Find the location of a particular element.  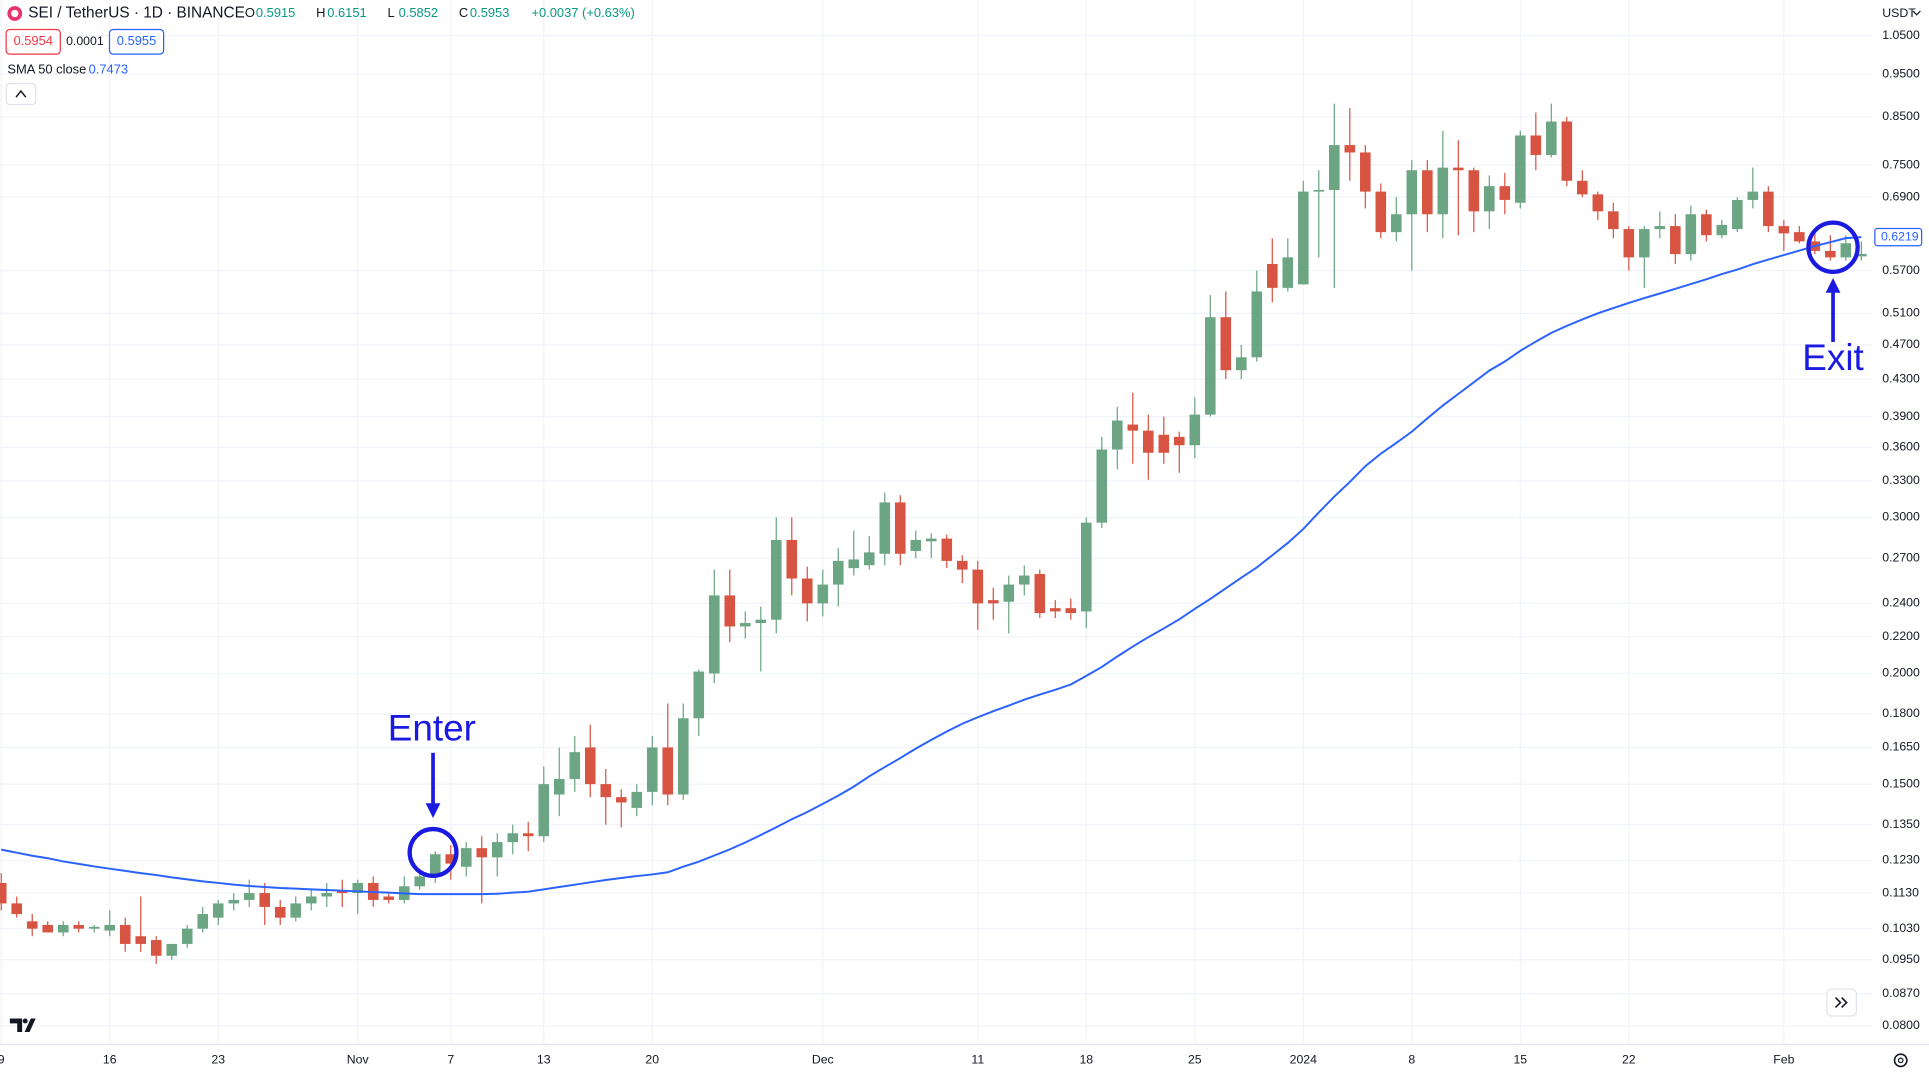

collapse-icon is located at coordinates (21, 93).